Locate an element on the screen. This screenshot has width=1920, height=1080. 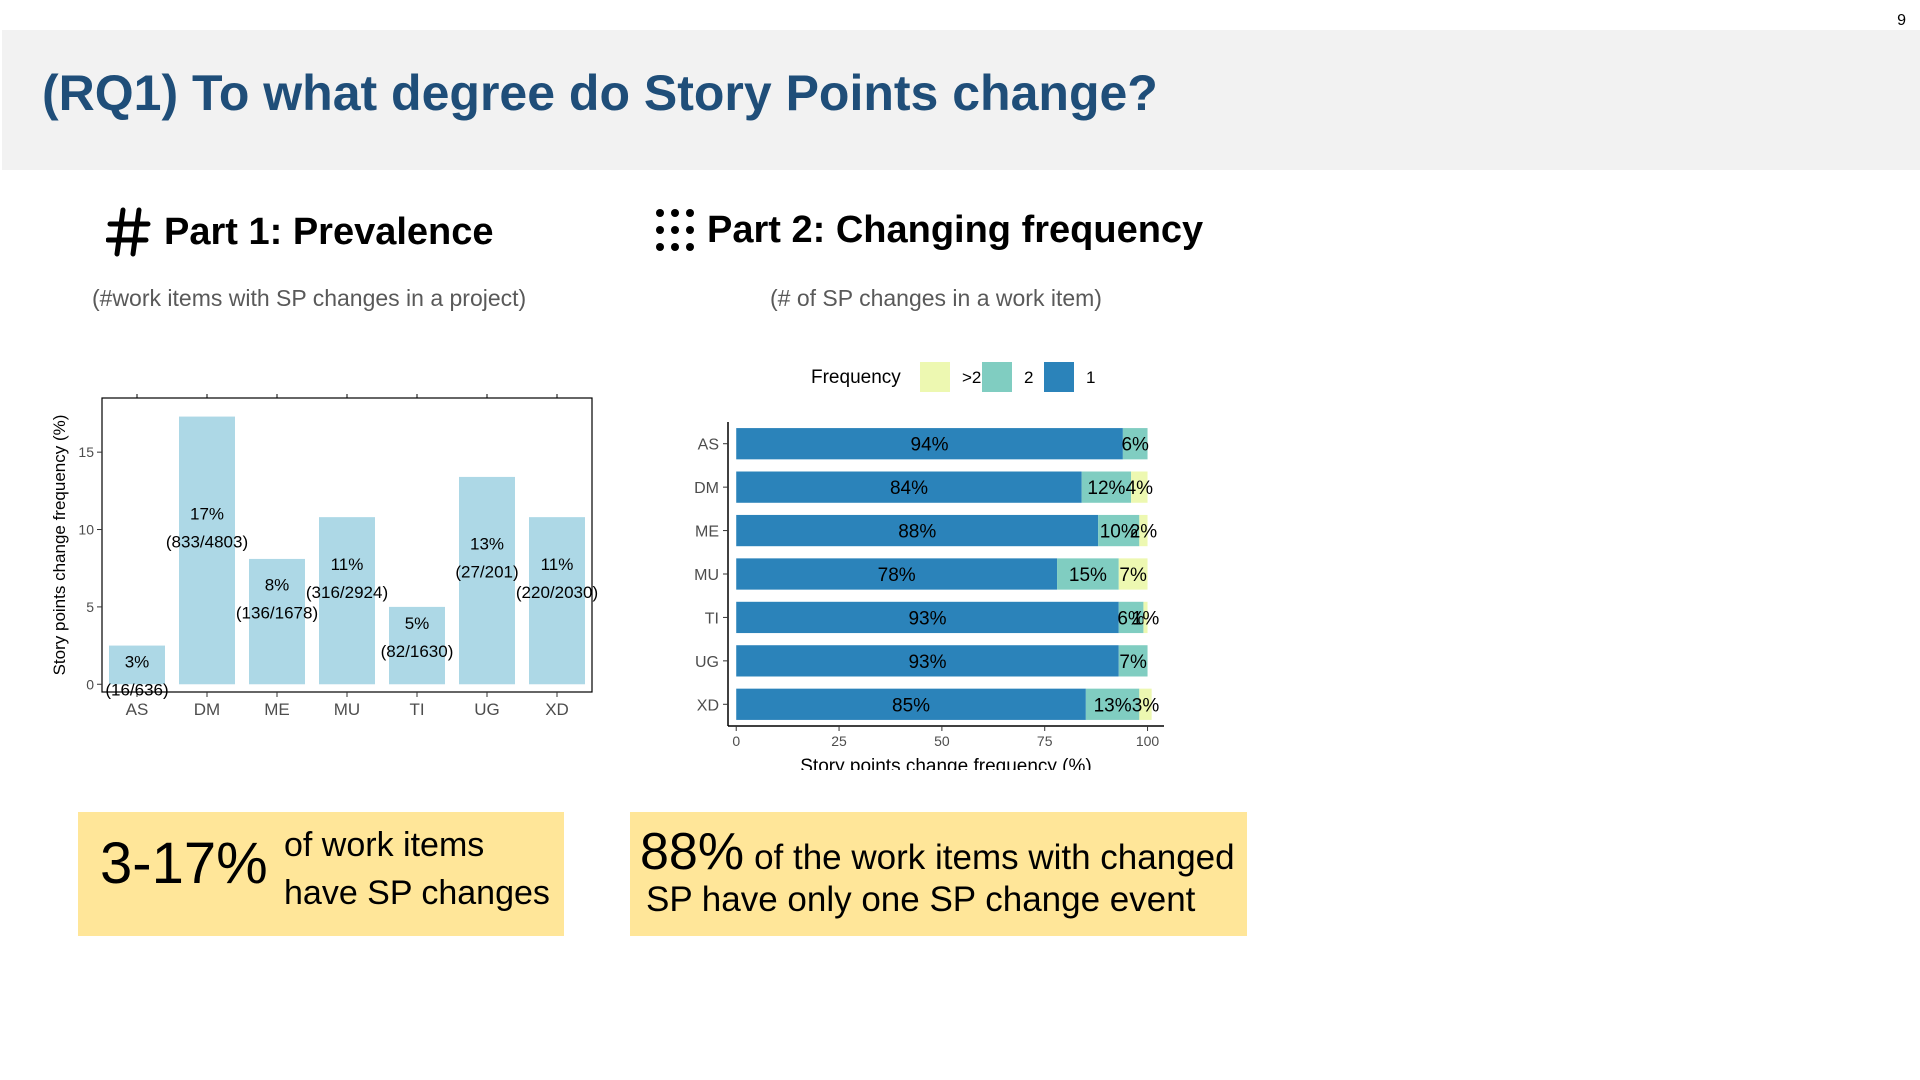
y-tick-label: XD is located at coordinates (708, 705).